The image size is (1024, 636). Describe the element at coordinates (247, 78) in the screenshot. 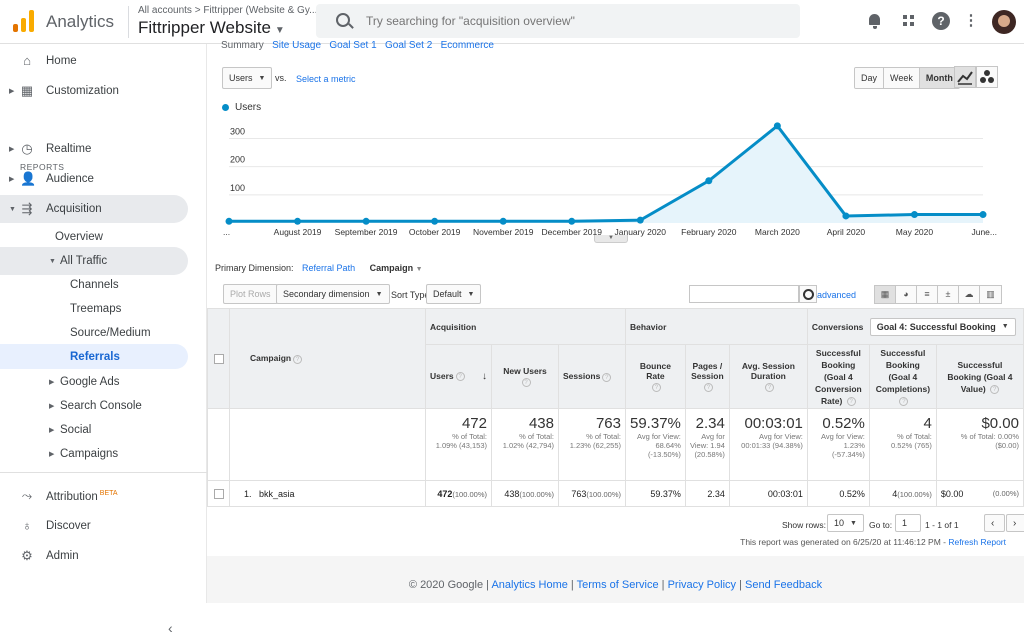

I see `metric-select: Users ▼` at that location.